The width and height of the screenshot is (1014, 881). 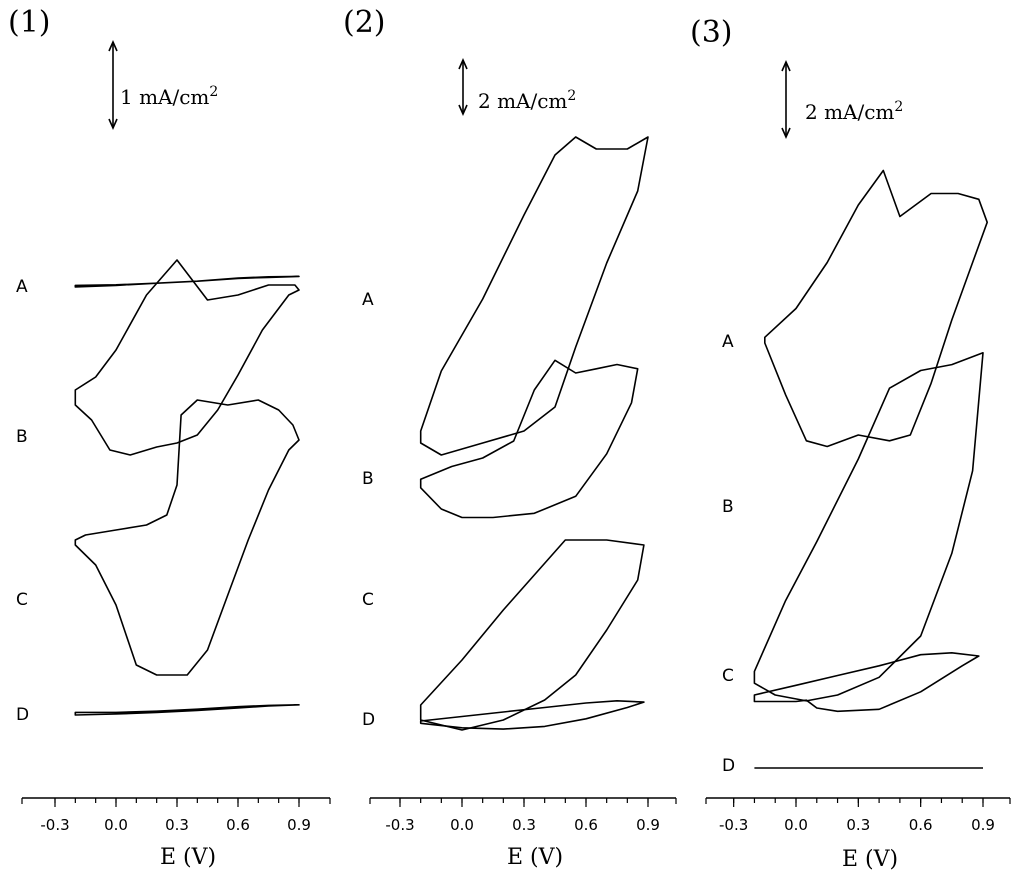 I want to click on panel-label: (1), so click(x=29, y=22).